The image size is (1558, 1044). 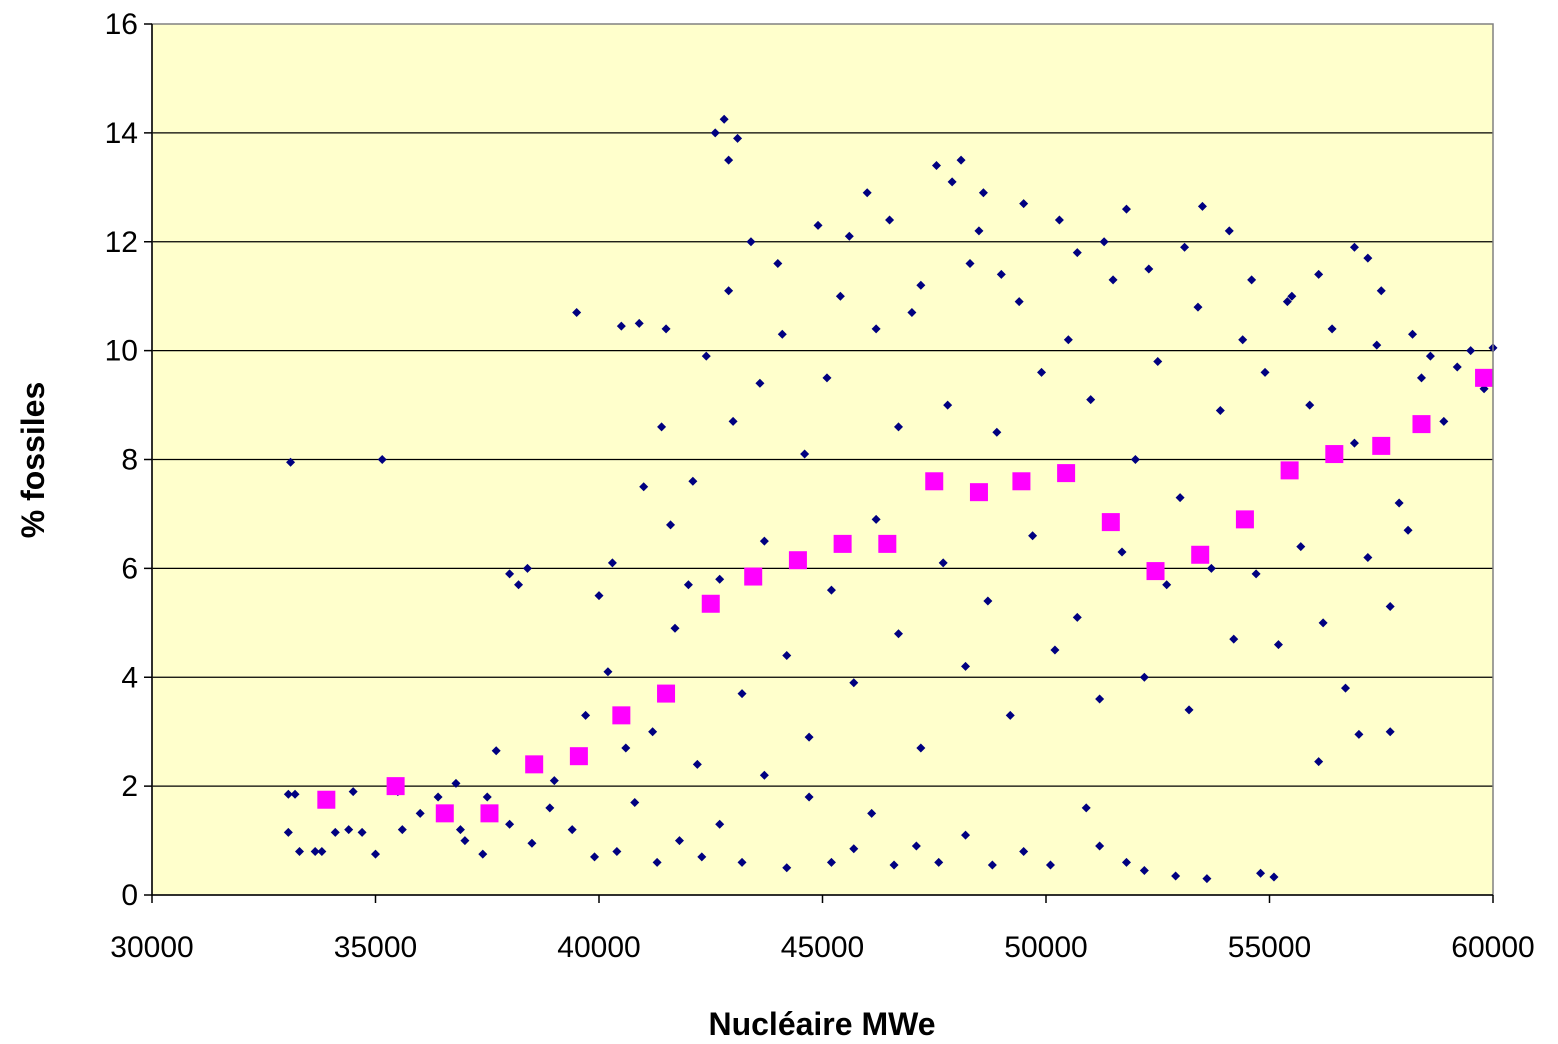 I want to click on x-tick-label: 50000, so click(x=1045, y=947).